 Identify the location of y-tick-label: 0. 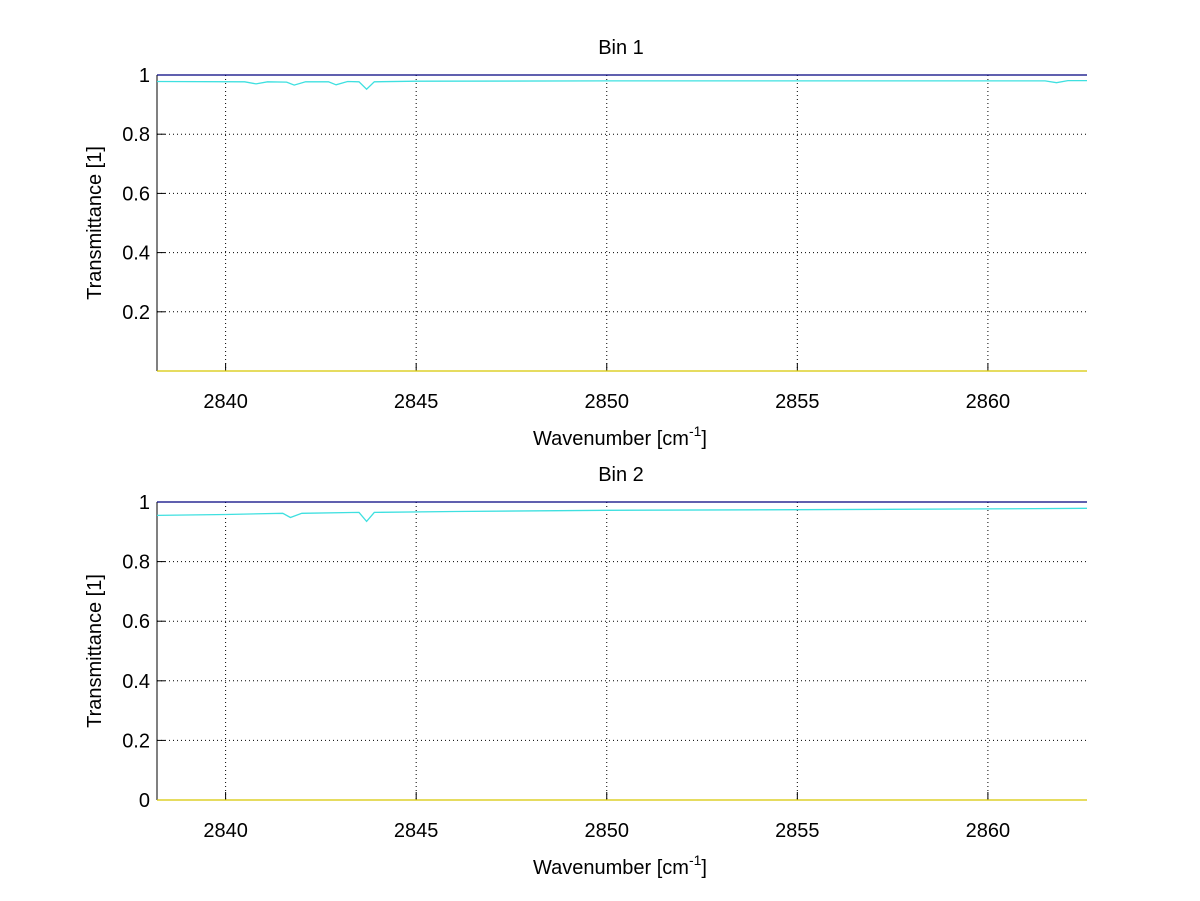
(144, 801).